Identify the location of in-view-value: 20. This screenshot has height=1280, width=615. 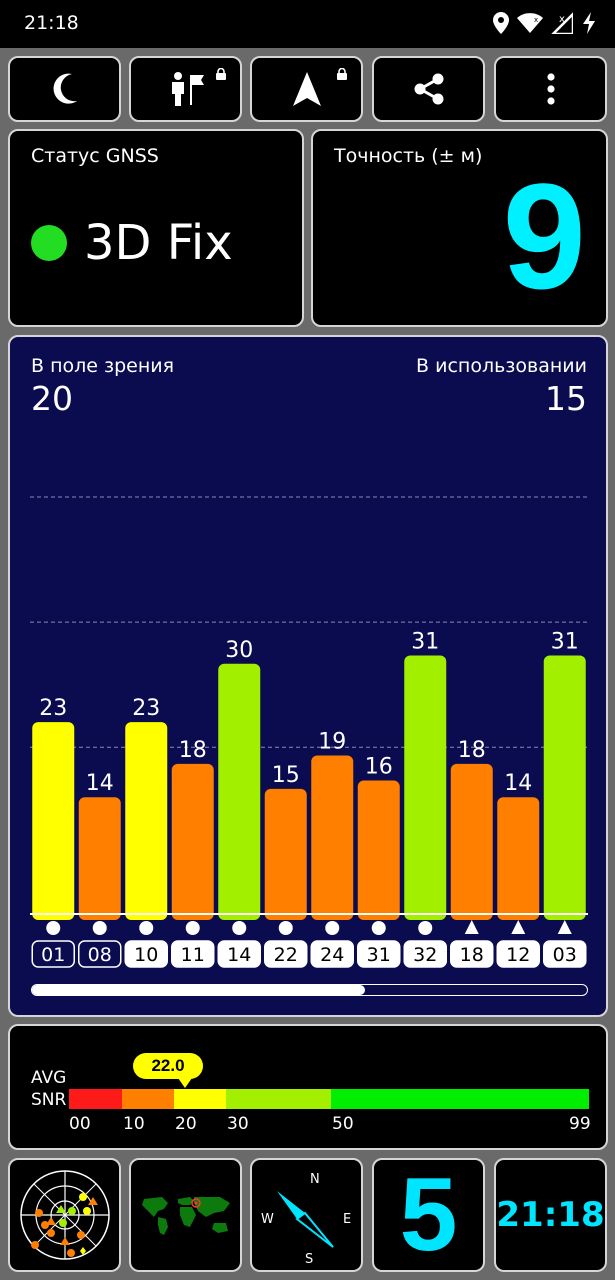
(52, 398).